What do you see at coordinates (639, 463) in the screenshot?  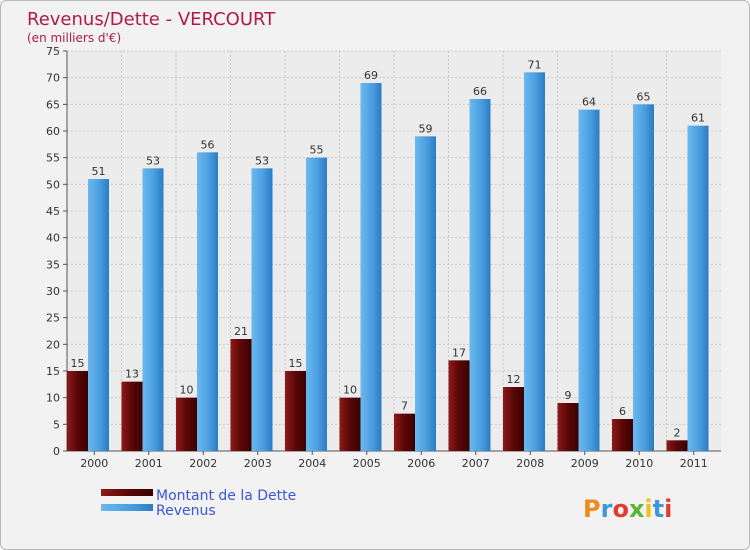 I see `x-tick-label: 2010` at bounding box center [639, 463].